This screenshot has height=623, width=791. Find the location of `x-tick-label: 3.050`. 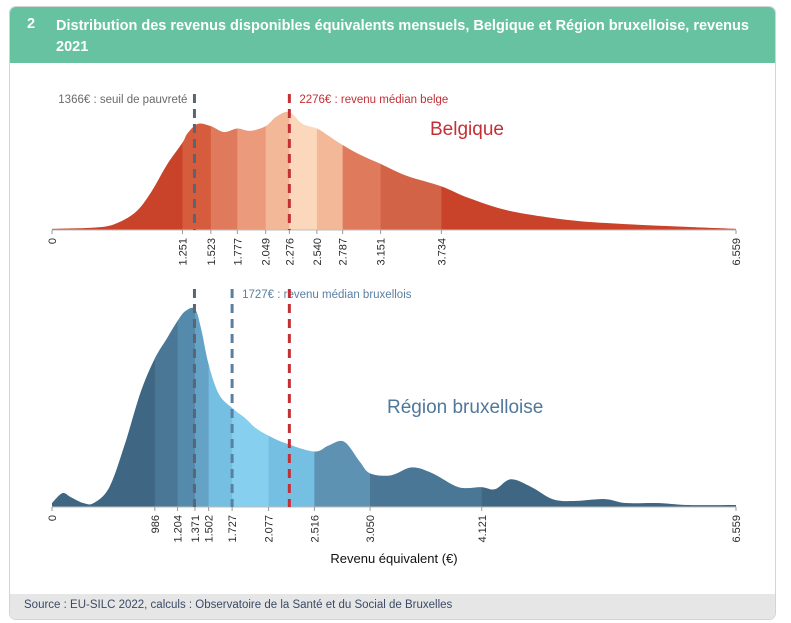

x-tick-label: 3.050 is located at coordinates (371, 529).